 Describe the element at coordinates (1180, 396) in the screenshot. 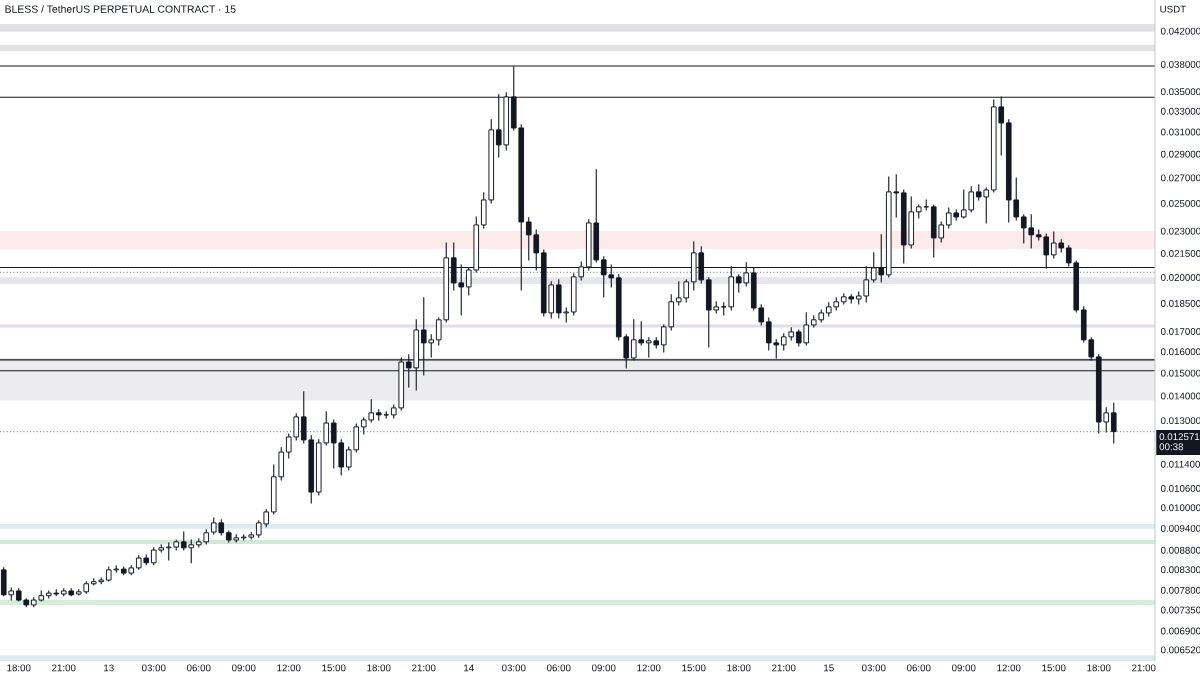

I see `y-tick-label: 0.014000` at that location.